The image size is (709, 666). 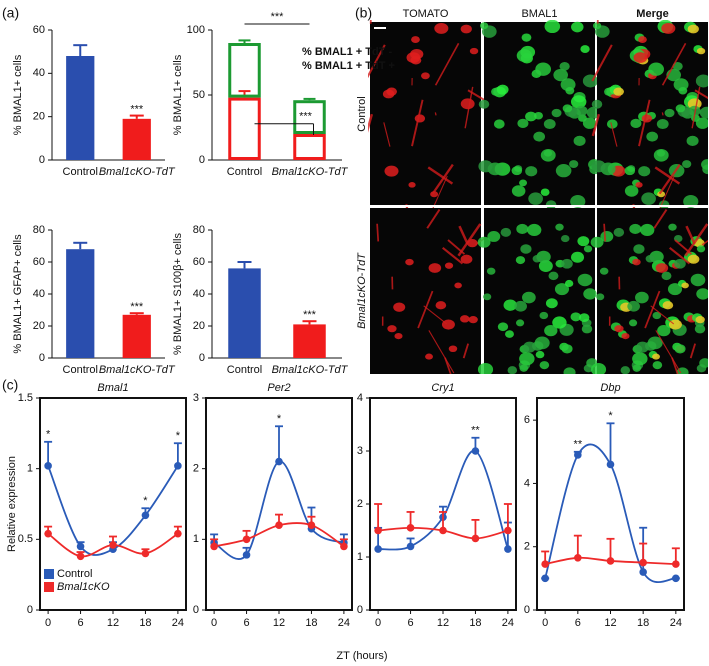 What do you see at coordinates (137, 307) in the screenshot?
I see `significance: ***` at bounding box center [137, 307].